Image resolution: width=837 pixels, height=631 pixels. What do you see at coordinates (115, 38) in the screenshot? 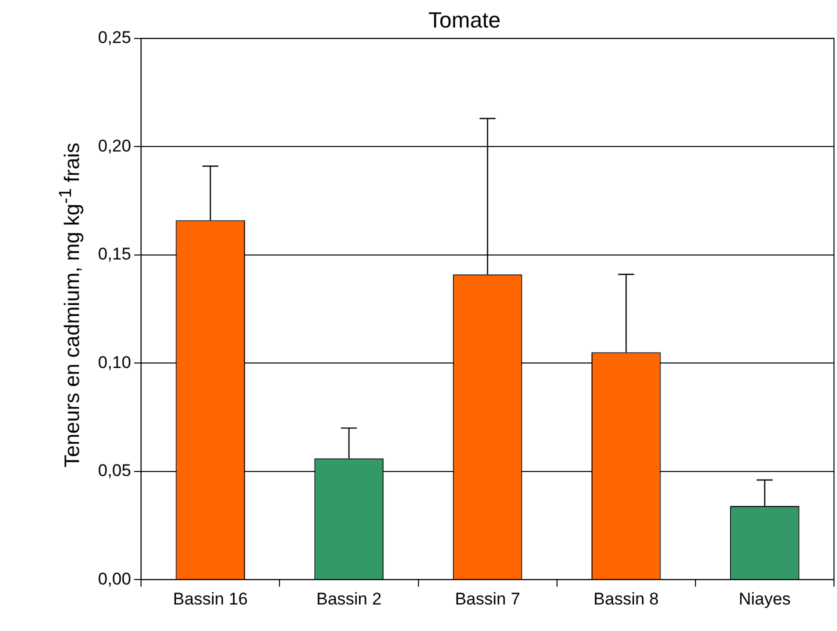
I see `y-tick-label: 0,25` at bounding box center [115, 38].